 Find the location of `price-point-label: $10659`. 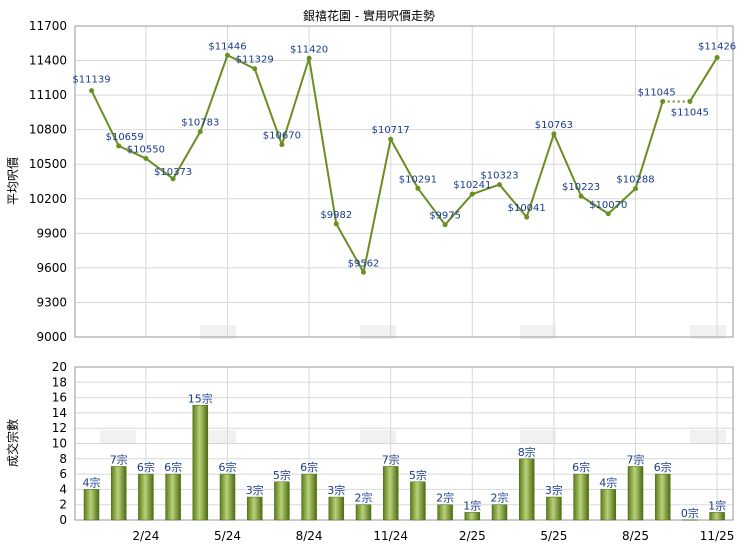

price-point-label: $10659 is located at coordinates (125, 137).